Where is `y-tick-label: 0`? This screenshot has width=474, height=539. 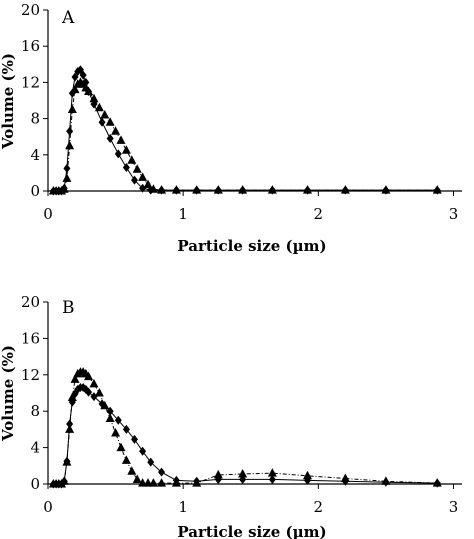 y-tick-label: 0 is located at coordinates (35, 484).